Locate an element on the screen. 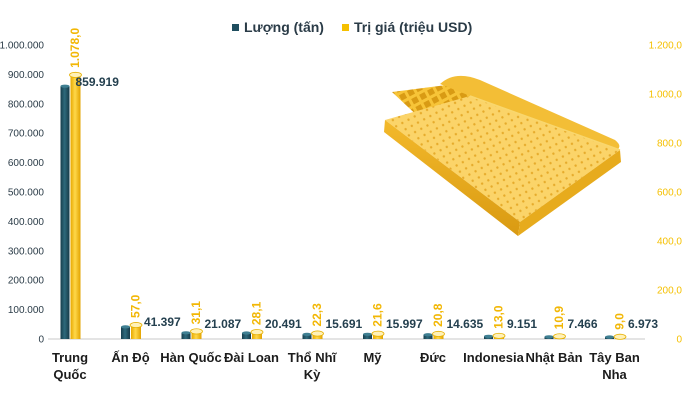 The height and width of the screenshot is (400, 690). y-left-tick-label: 900.000 is located at coordinates (26, 75).